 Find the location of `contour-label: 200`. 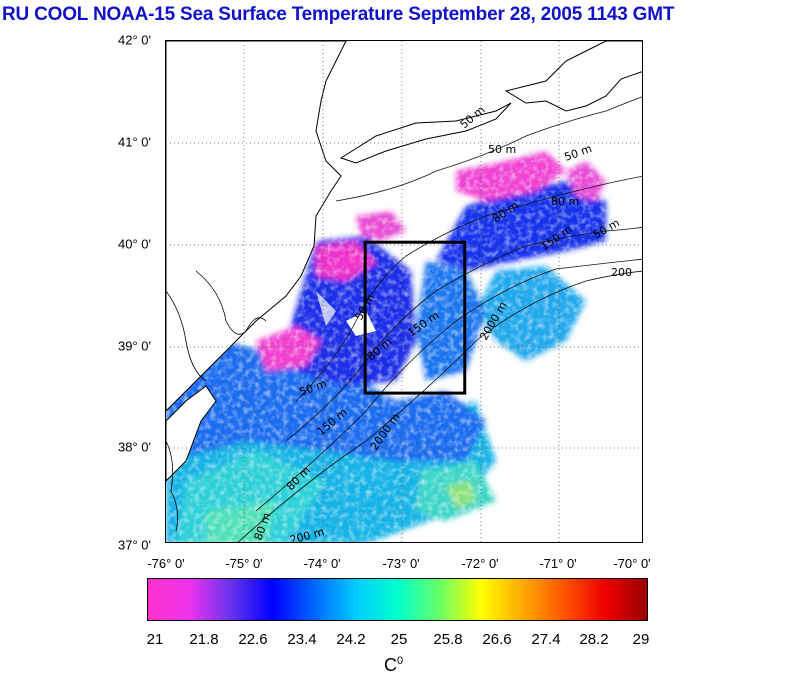

contour-label: 200 is located at coordinates (621, 272).